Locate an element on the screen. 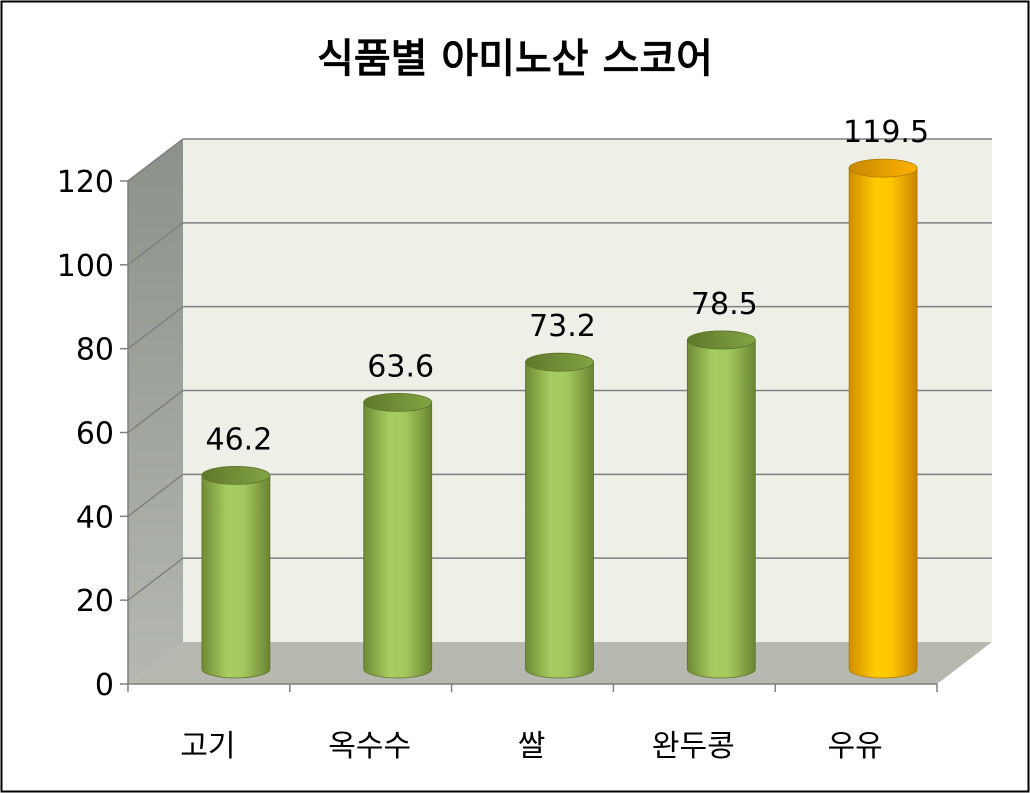  x-axis-ticks is located at coordinates (532, 688).